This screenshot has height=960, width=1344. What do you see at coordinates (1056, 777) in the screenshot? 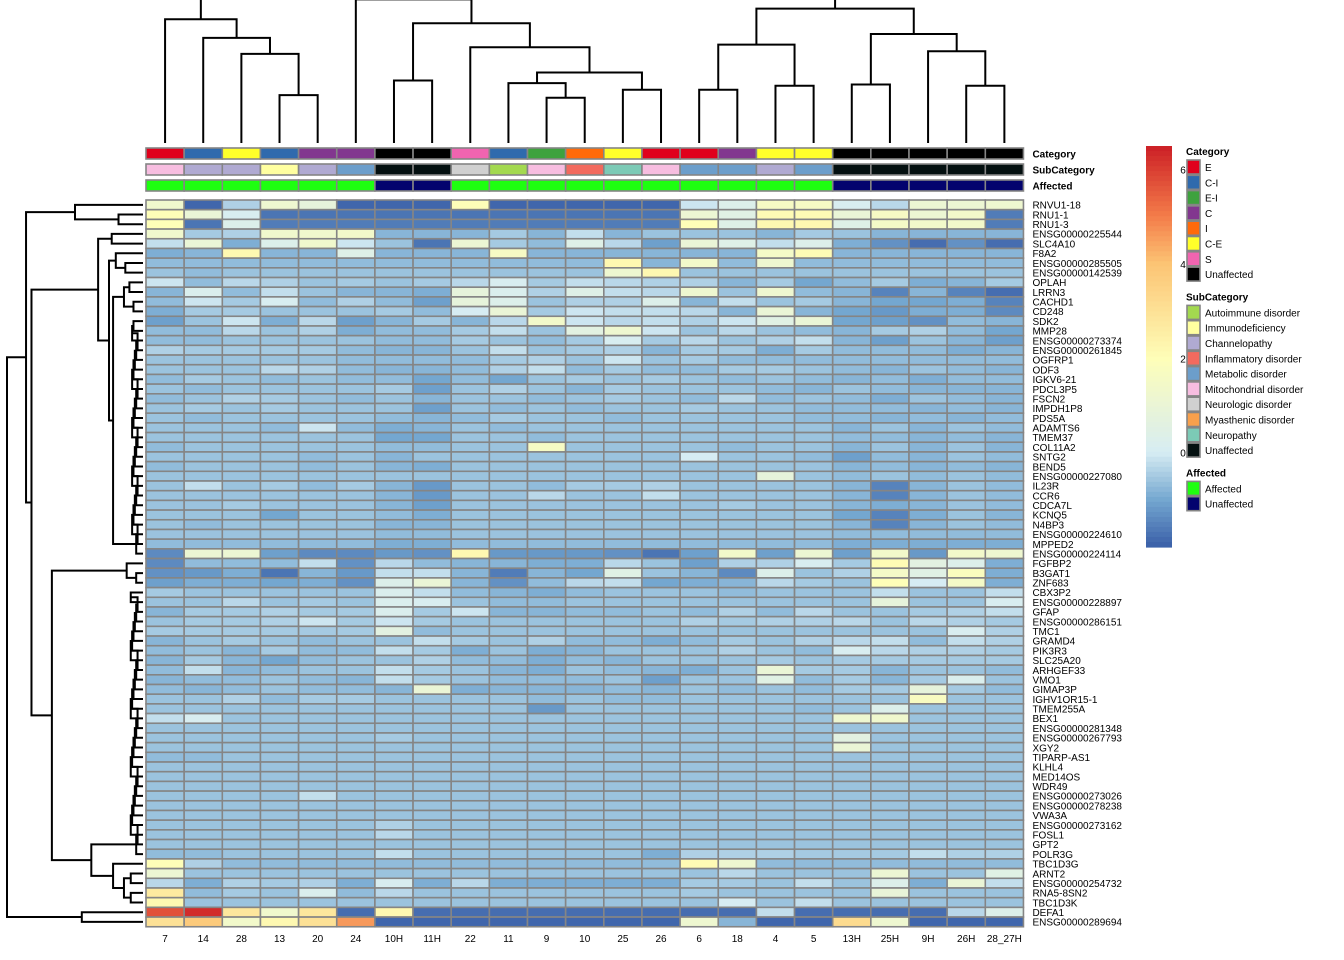
I see `row-label: MED14OS` at bounding box center [1056, 777].